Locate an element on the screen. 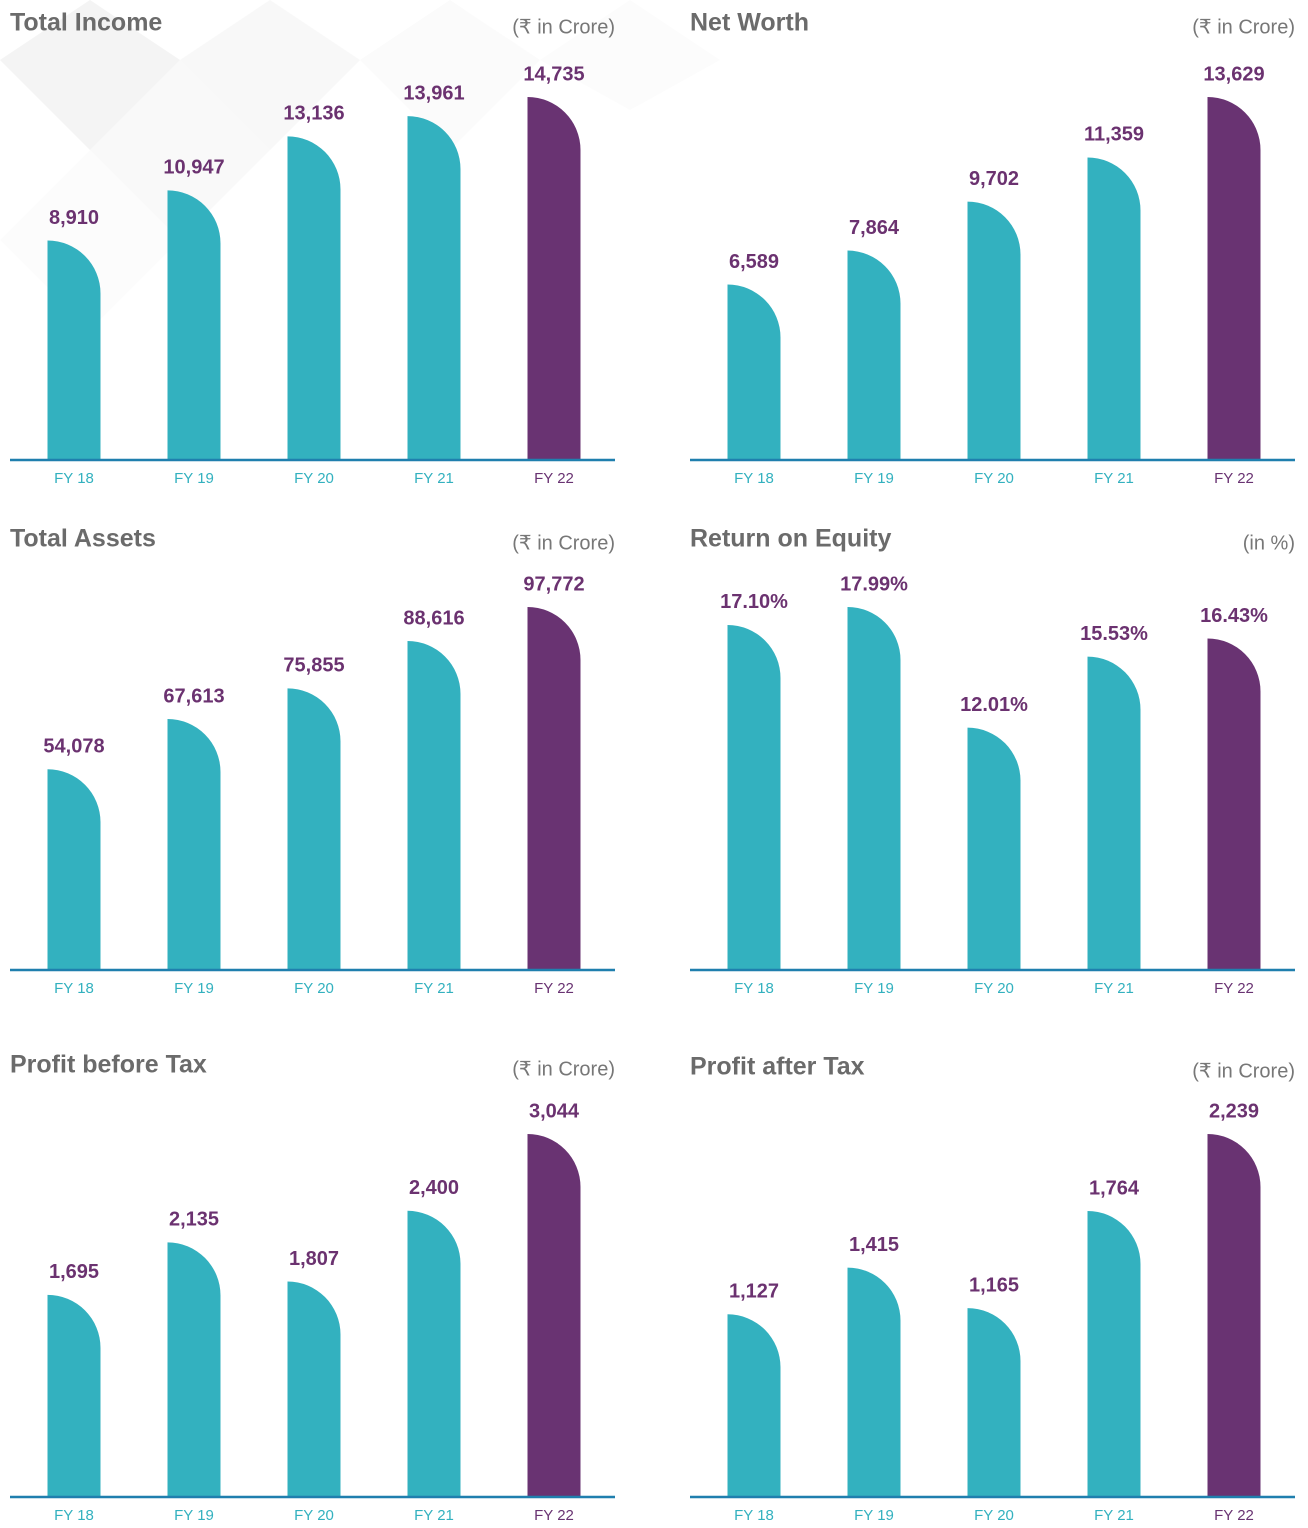 The image size is (1308, 1528). value-label: 8,910 is located at coordinates (74, 218).